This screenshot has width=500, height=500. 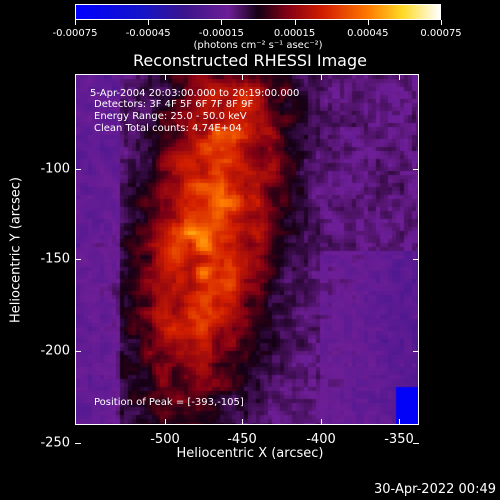 What do you see at coordinates (399, 439) in the screenshot?
I see `x-tick-label: -350` at bounding box center [399, 439].